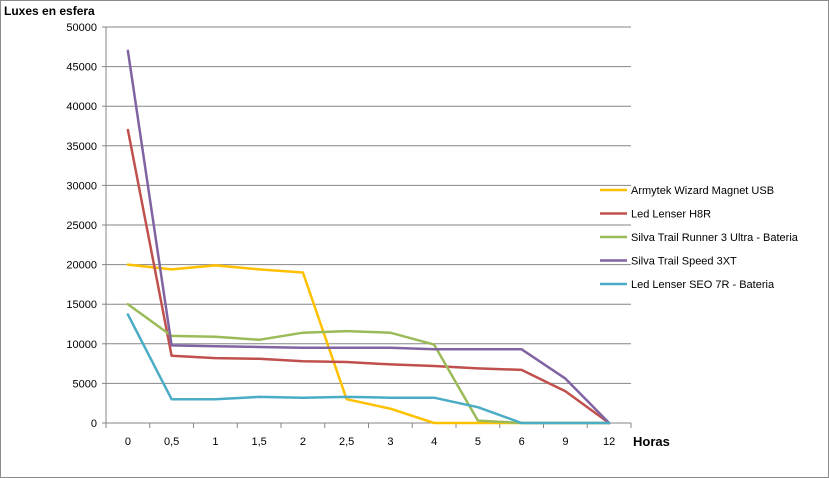  Describe the element at coordinates (390, 442) in the screenshot. I see `x-tick-label: 3` at that location.